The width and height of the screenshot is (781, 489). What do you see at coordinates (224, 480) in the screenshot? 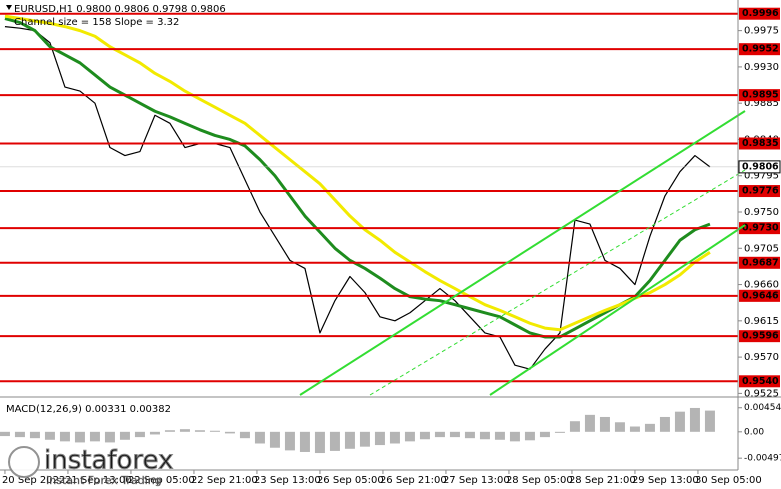
I see `x-tick-label: 22 Sep 21:00` at bounding box center [224, 480].